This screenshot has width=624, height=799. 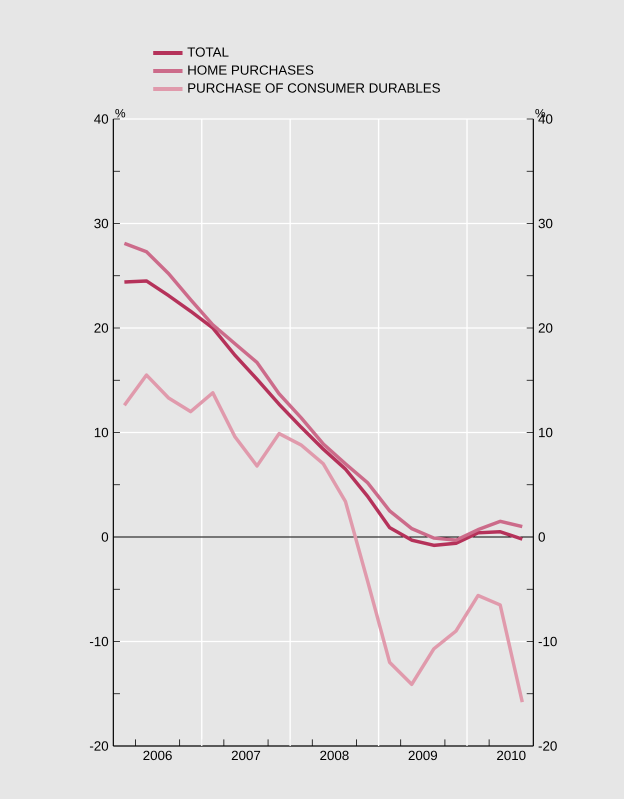 I want to click on x-tick-label: 2010, so click(x=511, y=755).